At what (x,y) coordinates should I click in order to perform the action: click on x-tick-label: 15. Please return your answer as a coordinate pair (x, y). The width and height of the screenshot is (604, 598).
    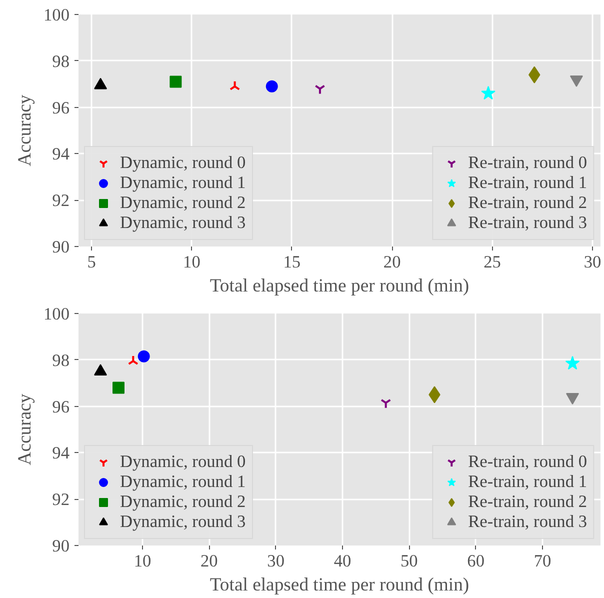
    Looking at the image, I should click on (292, 262).